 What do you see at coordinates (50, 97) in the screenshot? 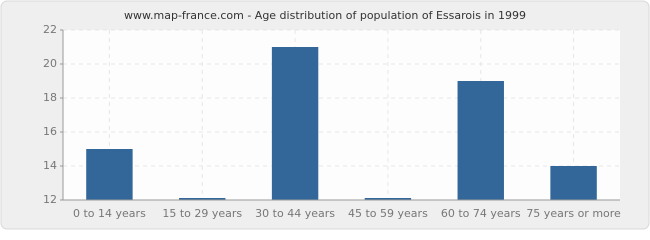
I see `y-tick-label: 18` at bounding box center [50, 97].